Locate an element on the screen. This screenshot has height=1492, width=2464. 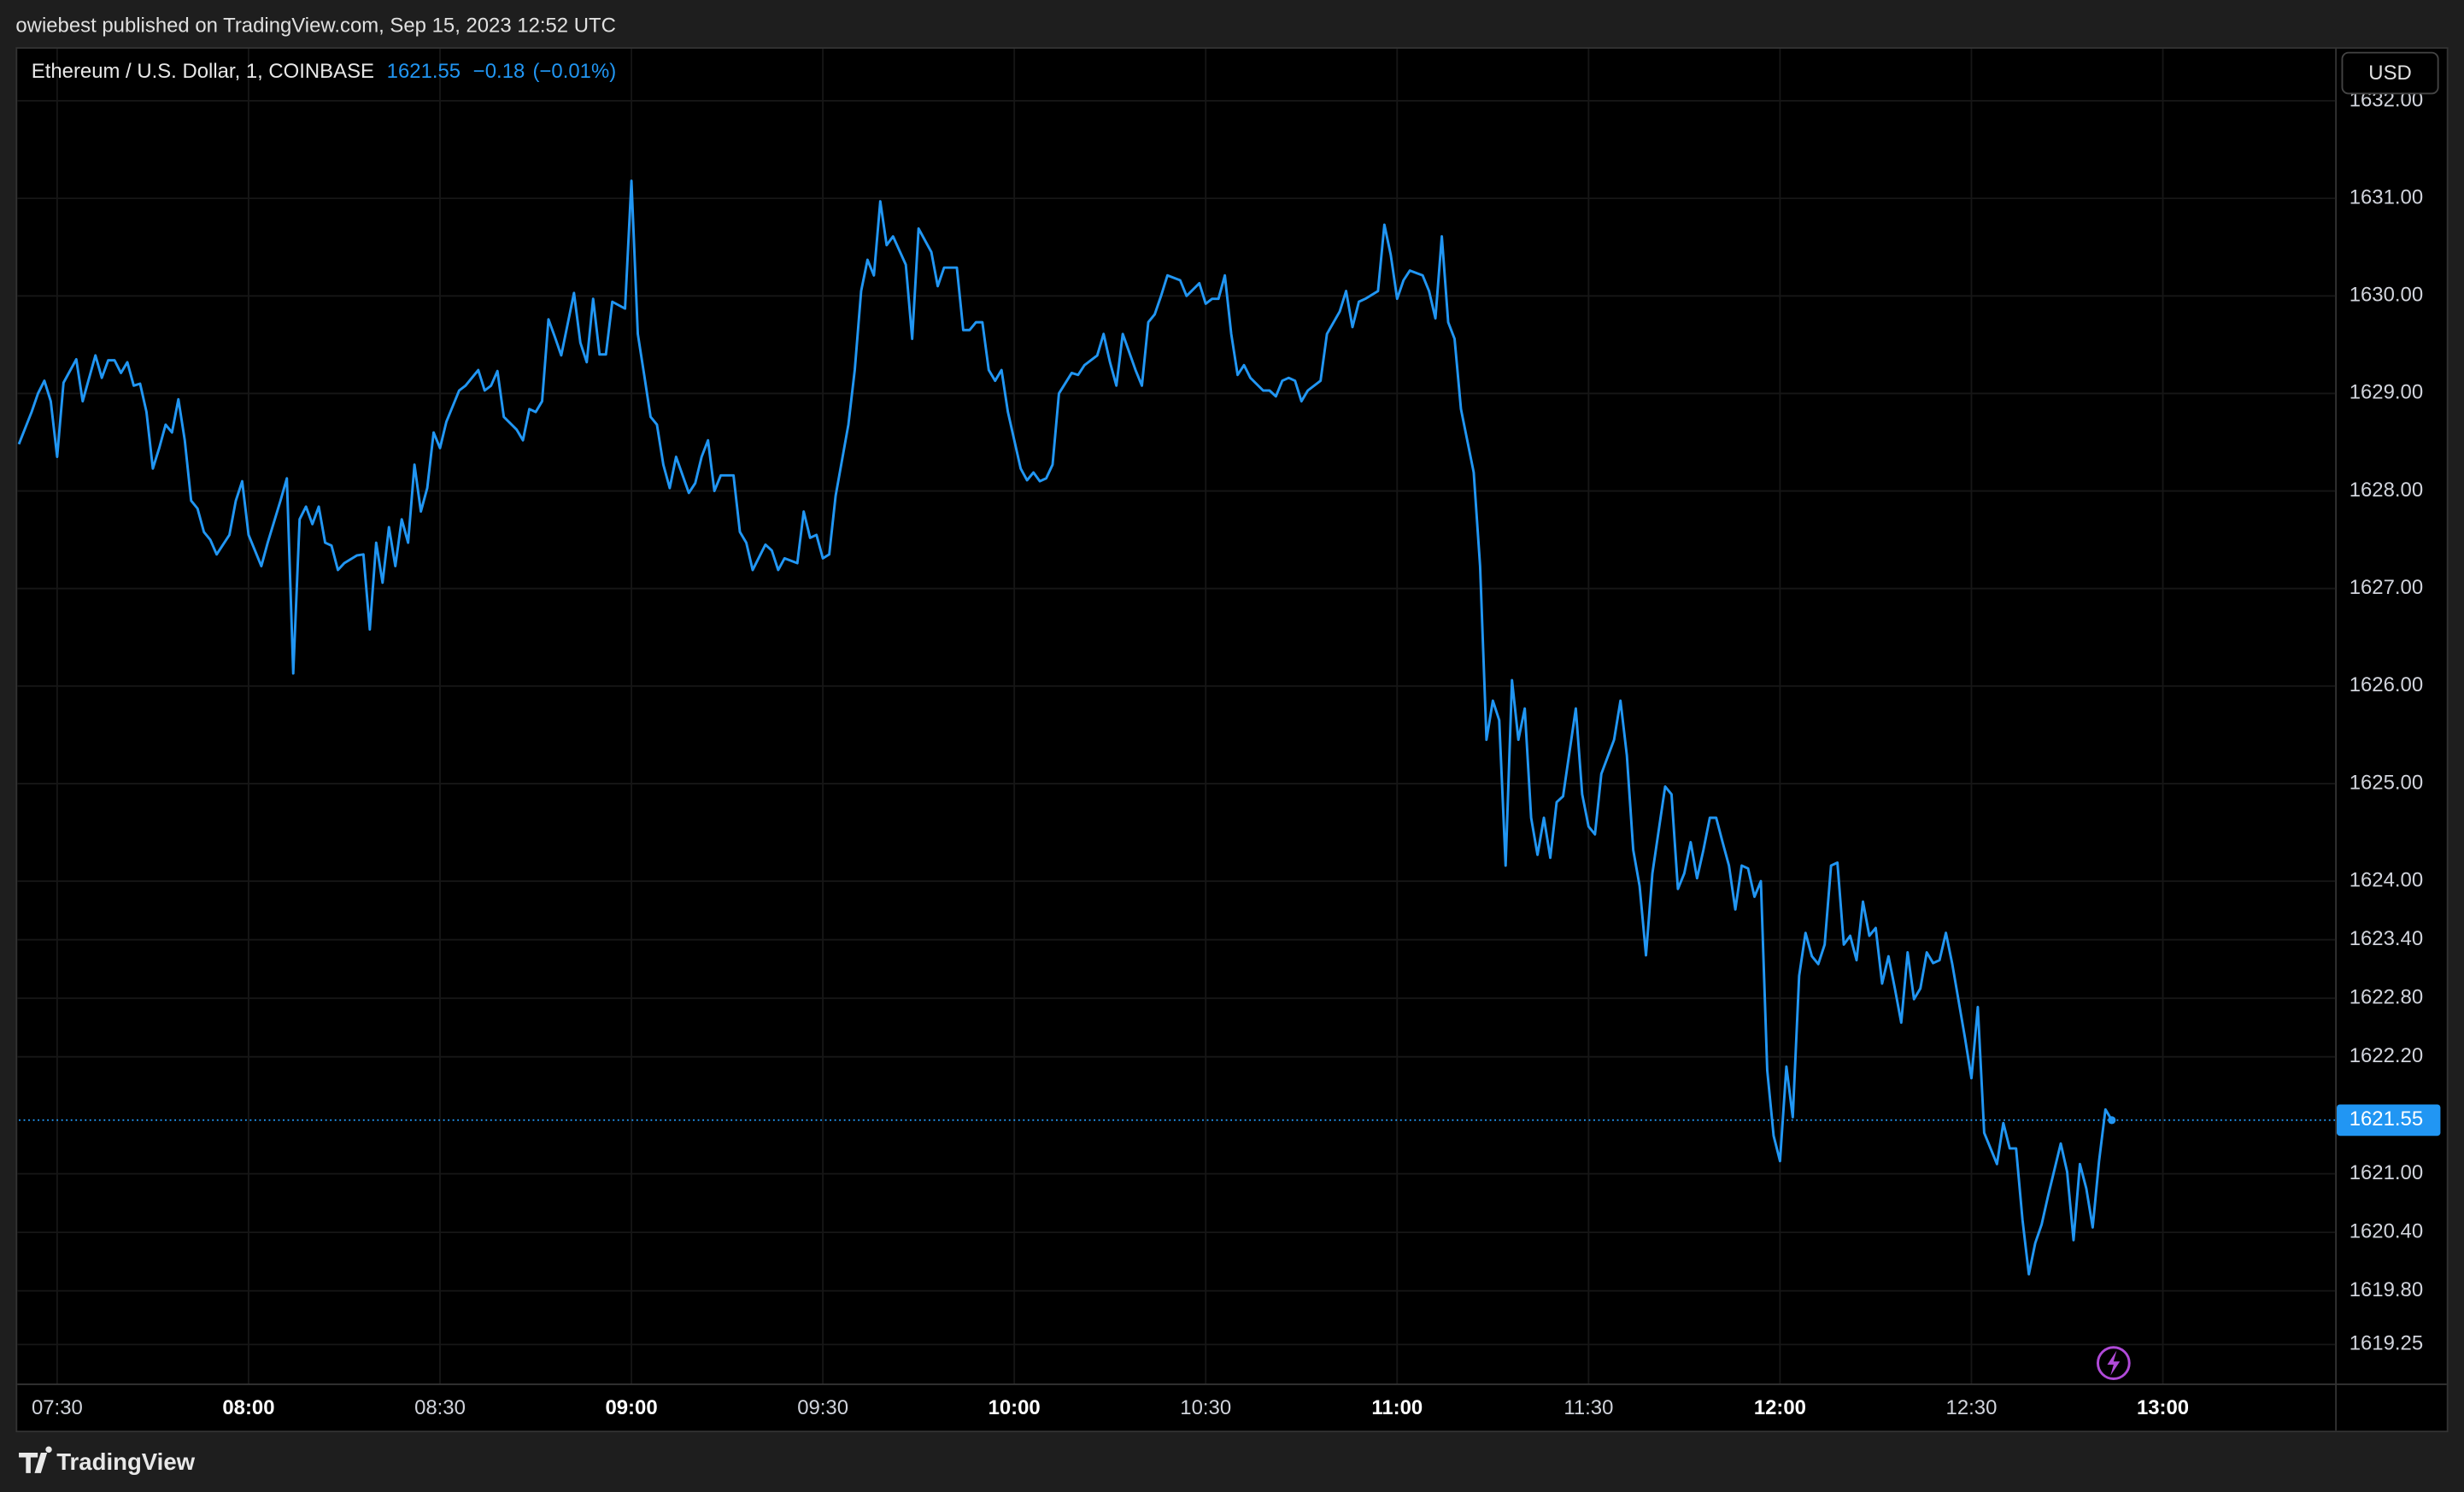
last-point is located at coordinates (2112, 1120).